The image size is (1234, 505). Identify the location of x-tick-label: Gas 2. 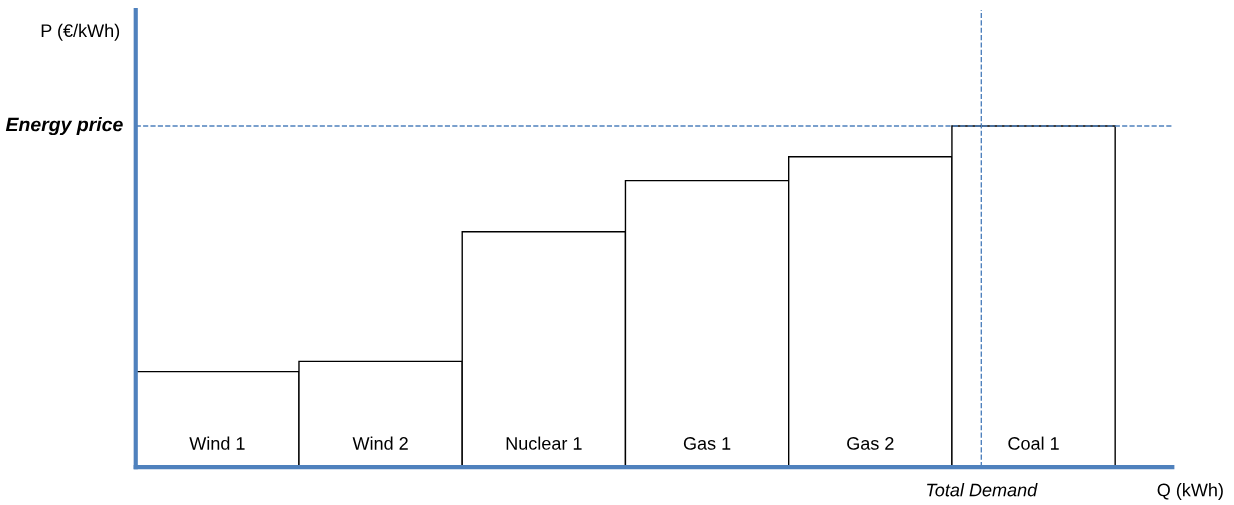
(870, 443).